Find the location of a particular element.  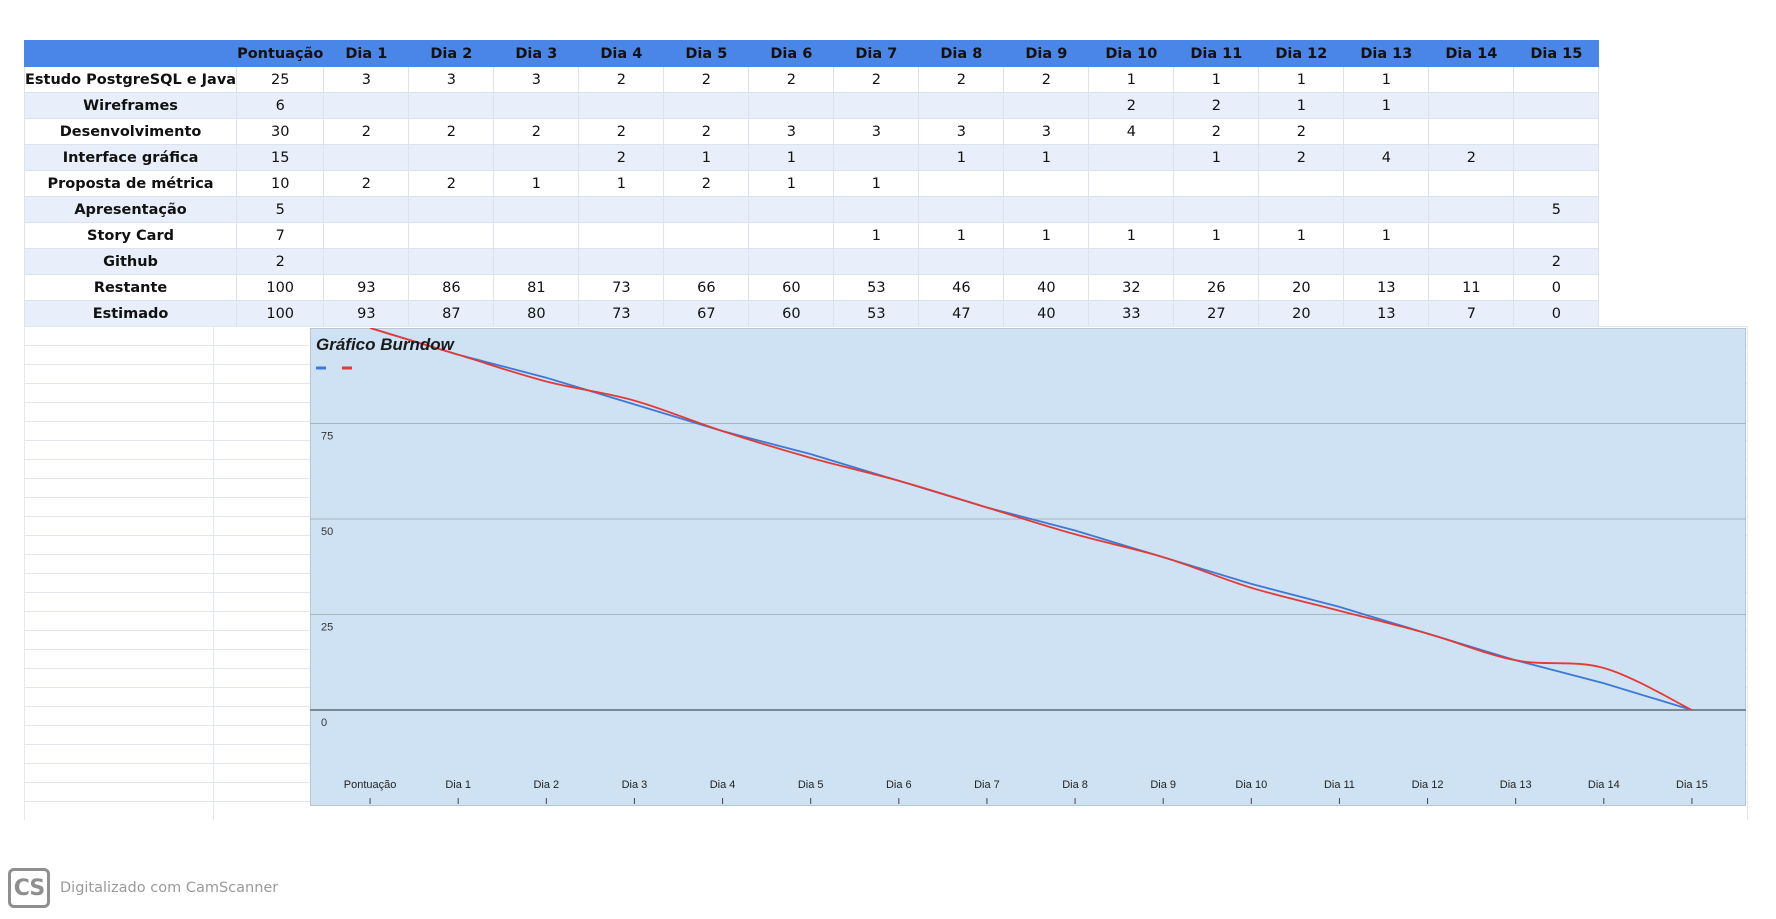

table-cell: 13 is located at coordinates (1386, 313).